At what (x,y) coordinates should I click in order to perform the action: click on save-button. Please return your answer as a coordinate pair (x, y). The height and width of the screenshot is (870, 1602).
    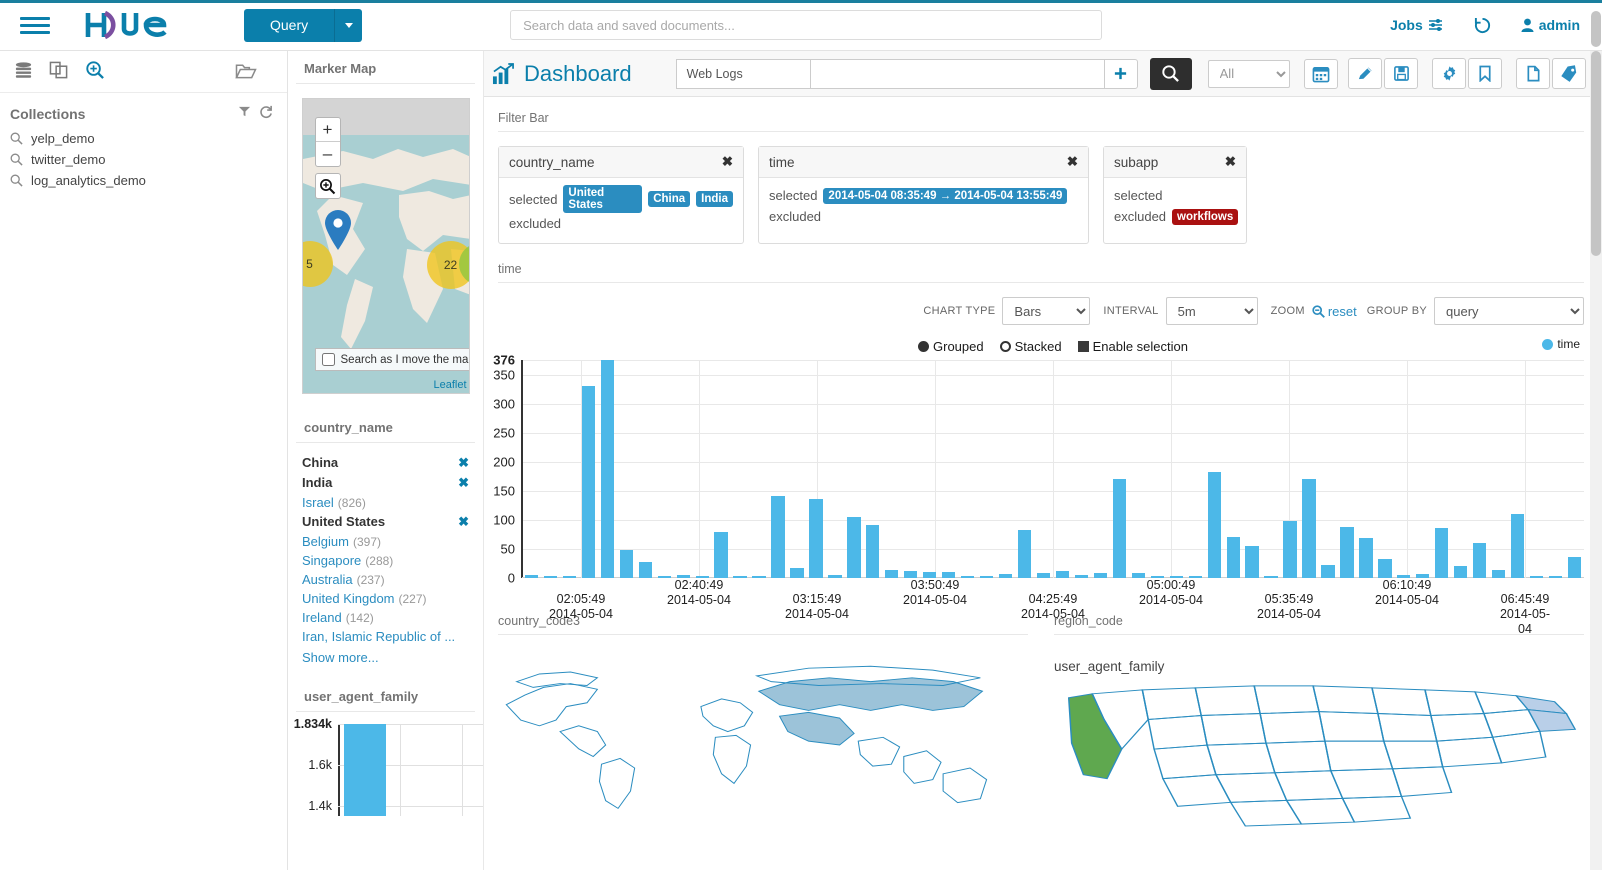
    Looking at the image, I should click on (1401, 73).